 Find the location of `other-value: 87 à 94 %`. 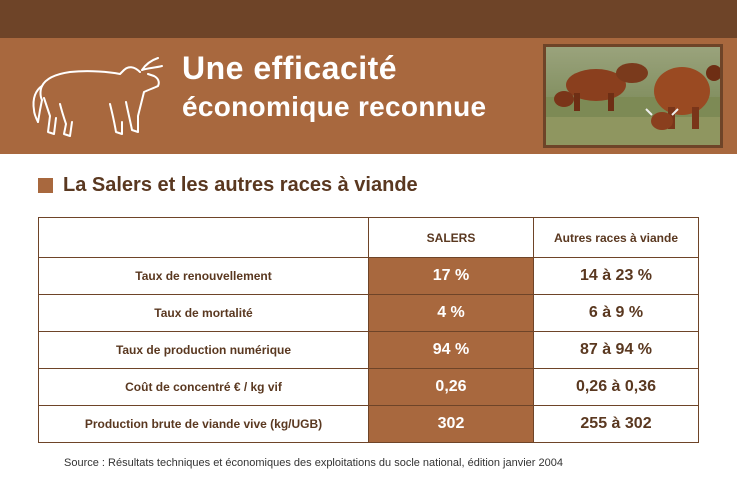

other-value: 87 à 94 % is located at coordinates (616, 350).